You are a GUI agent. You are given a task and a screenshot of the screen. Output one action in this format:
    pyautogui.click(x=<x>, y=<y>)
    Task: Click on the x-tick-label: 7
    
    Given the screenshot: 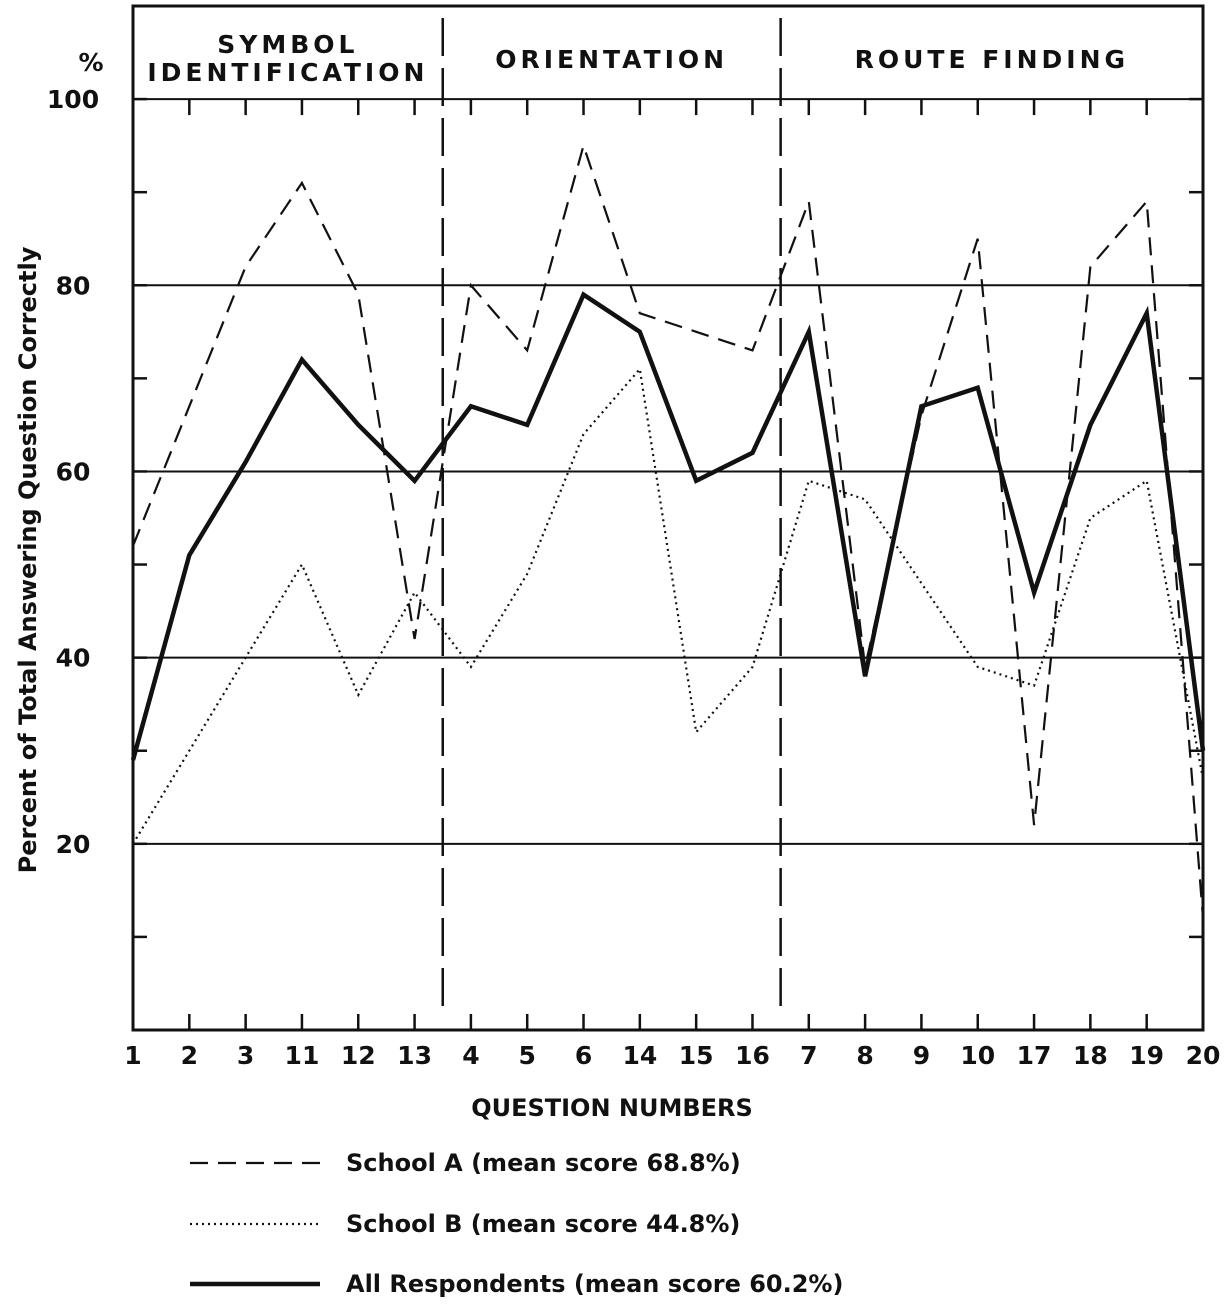 What is the action you would take?
    pyautogui.click(x=808, y=1055)
    